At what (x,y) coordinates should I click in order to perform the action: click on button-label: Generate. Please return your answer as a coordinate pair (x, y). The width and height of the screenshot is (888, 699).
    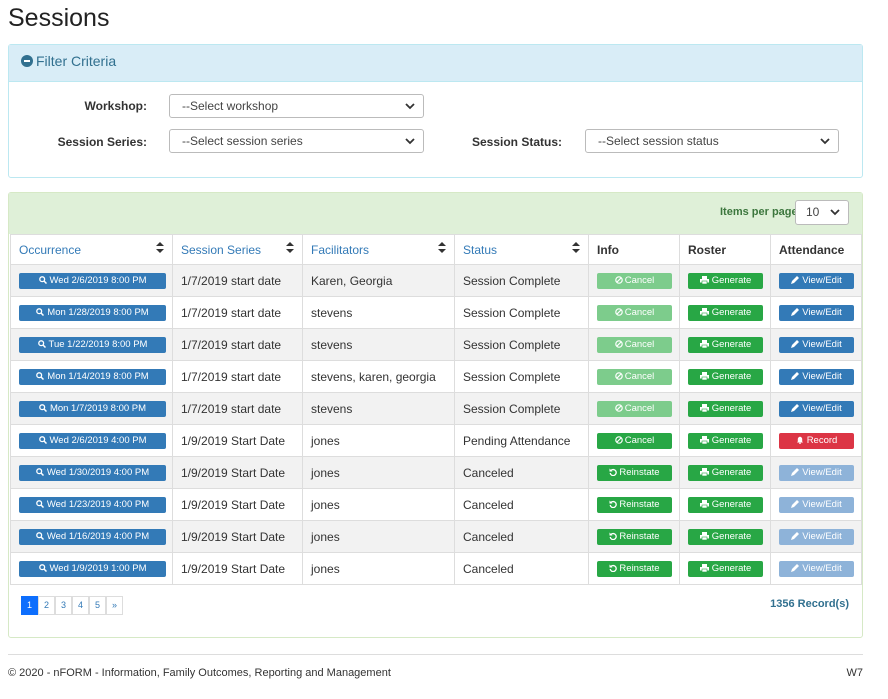
    Looking at the image, I should click on (731, 472).